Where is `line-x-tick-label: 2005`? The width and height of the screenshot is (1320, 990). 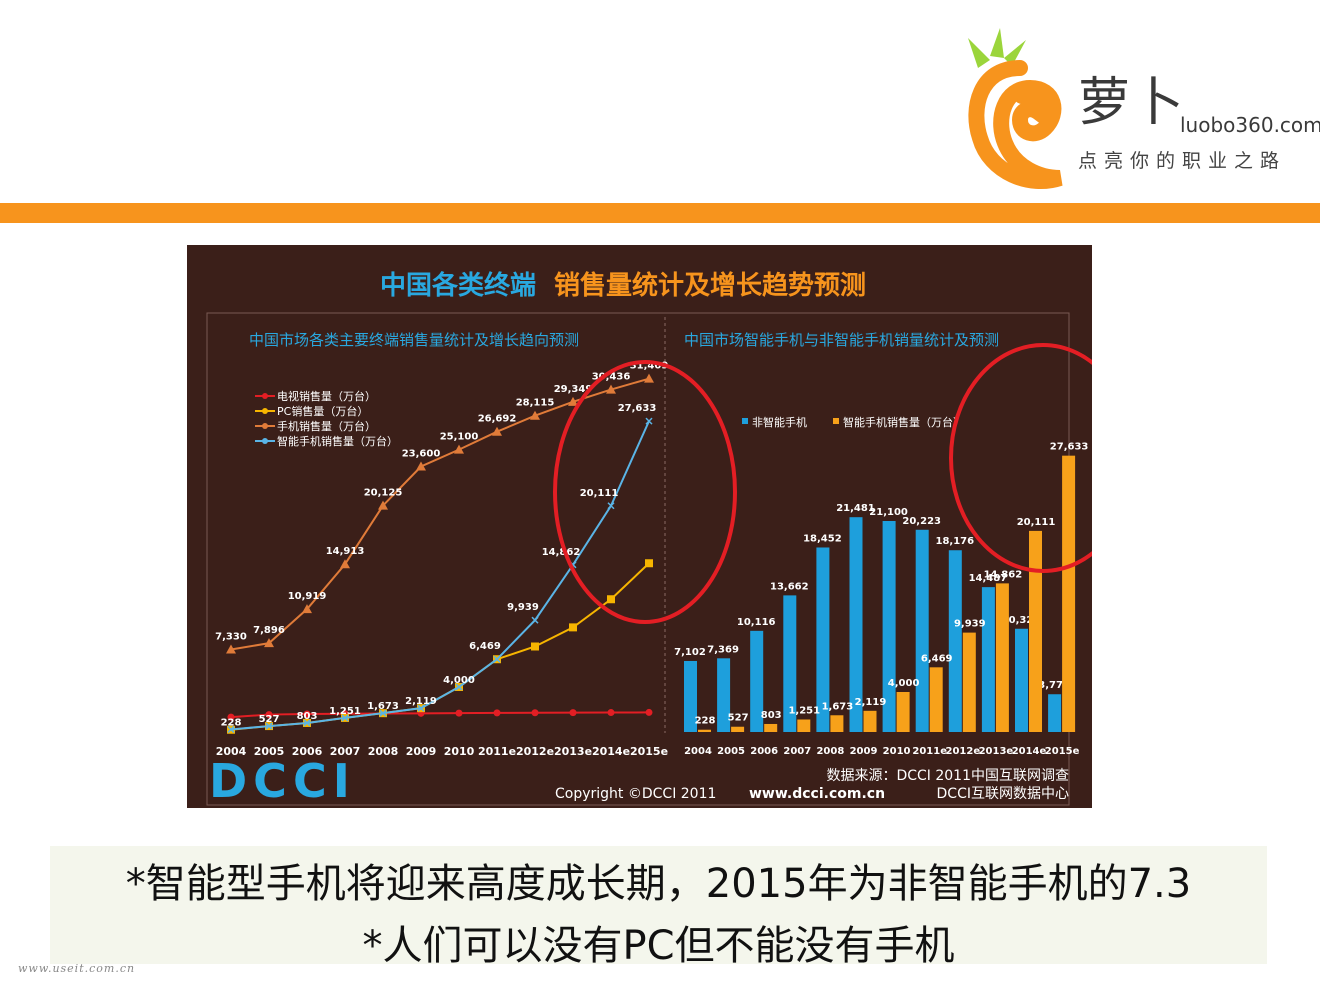 line-x-tick-label: 2005 is located at coordinates (269, 751).